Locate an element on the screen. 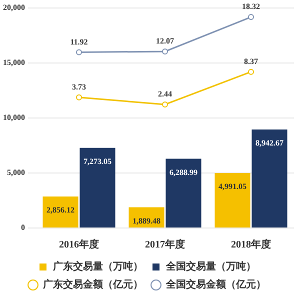 The width and height of the screenshot is (300, 300). y-tick-label: 20,000 is located at coordinates (14, 7).